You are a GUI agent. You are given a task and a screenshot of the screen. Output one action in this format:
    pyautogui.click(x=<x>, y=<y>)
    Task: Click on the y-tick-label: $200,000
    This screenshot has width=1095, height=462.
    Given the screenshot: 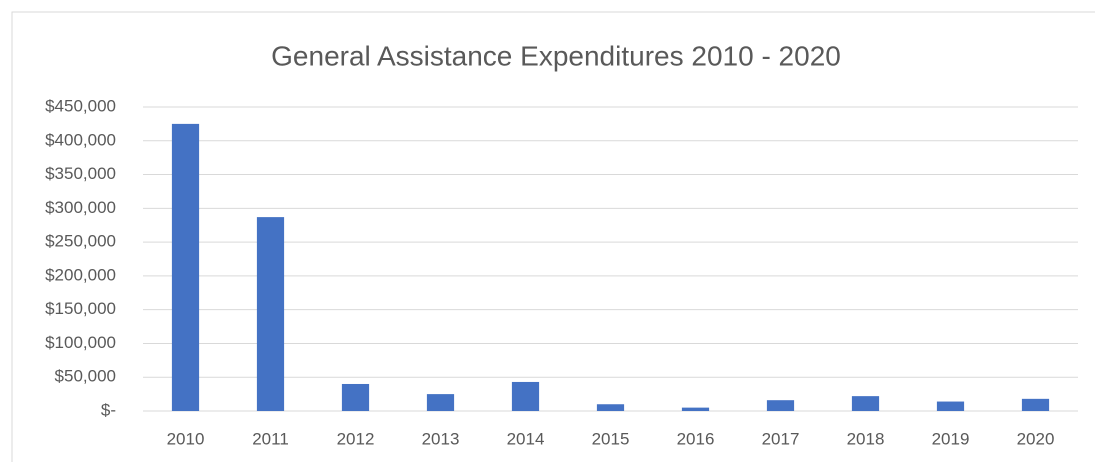 What is the action you would take?
    pyautogui.click(x=80, y=274)
    